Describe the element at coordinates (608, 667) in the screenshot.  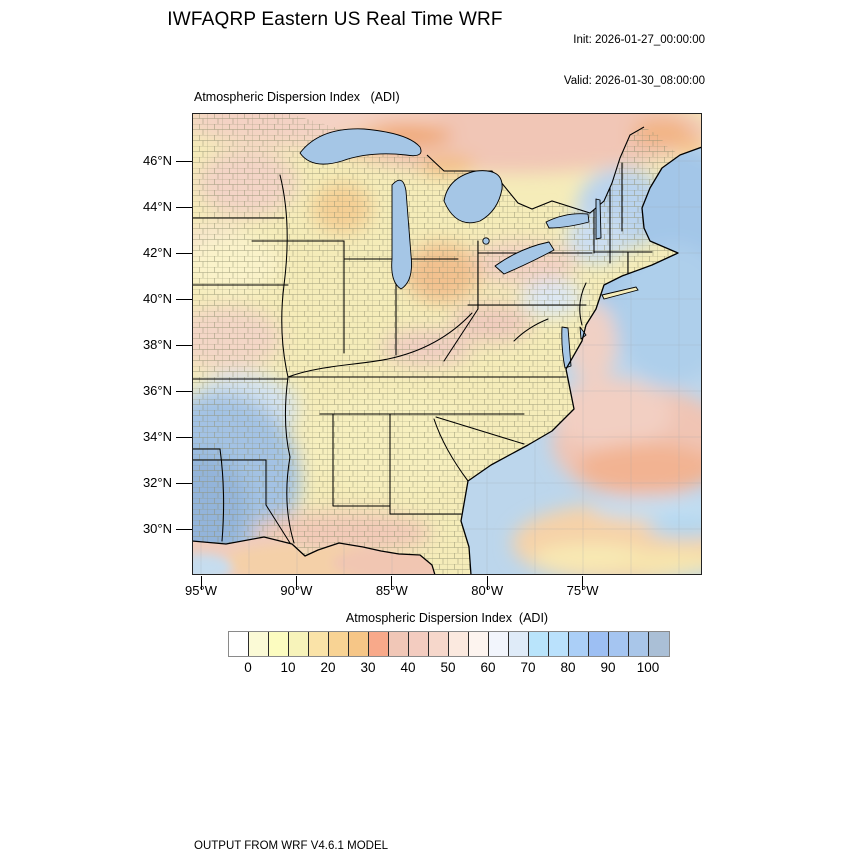
I see `colorbar-tick-label: 90` at that location.